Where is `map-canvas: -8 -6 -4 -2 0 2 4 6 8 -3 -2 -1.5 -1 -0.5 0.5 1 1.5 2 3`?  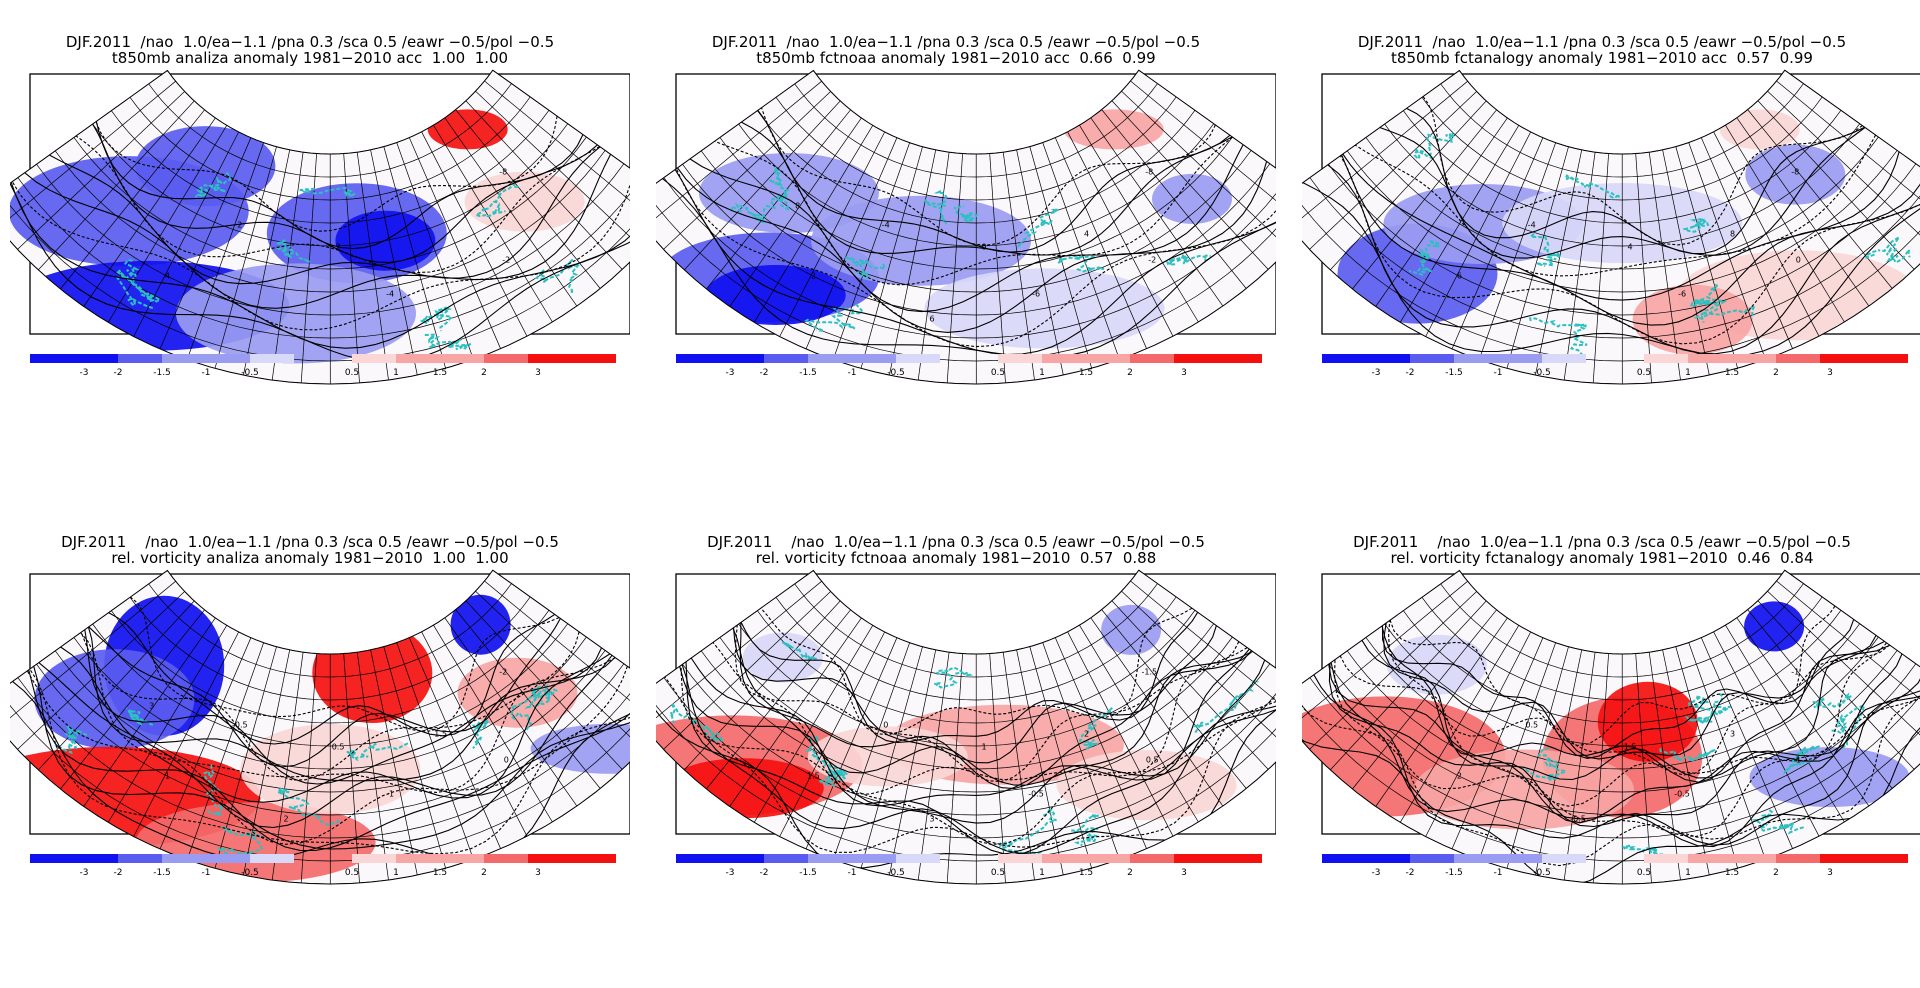
map-canvas: -8 -6 -4 -2 0 2 4 6 8 -3 -2 -1.5 -1 -0.5 0.5 1 1.5 2 3 is located at coordinates (966, 227).